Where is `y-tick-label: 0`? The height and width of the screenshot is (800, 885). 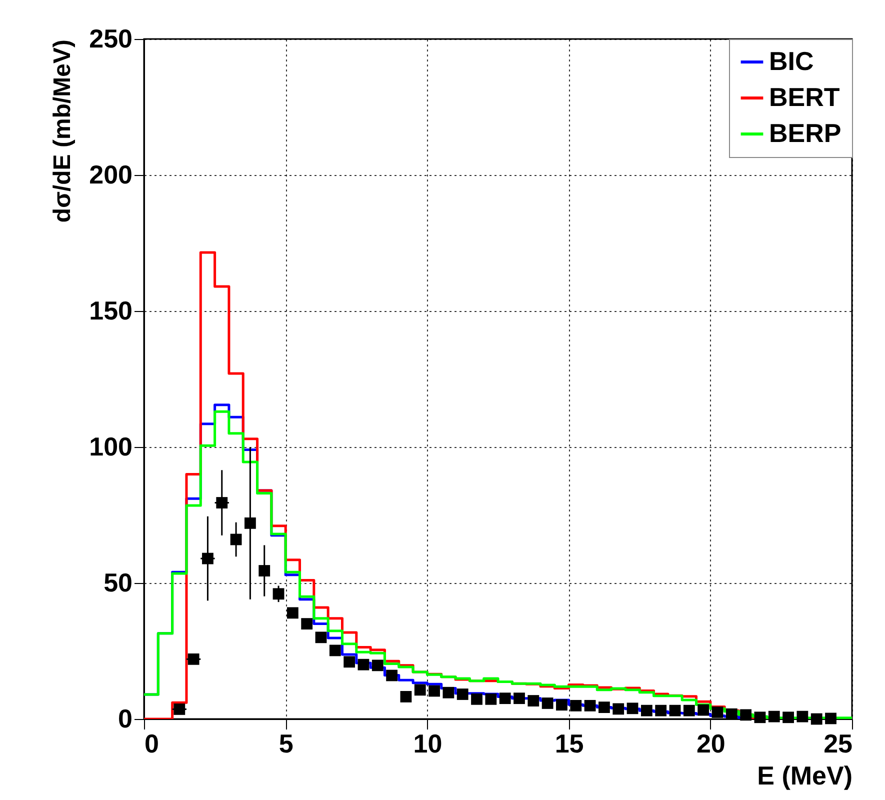 y-tick-label: 0 is located at coordinates (125, 719).